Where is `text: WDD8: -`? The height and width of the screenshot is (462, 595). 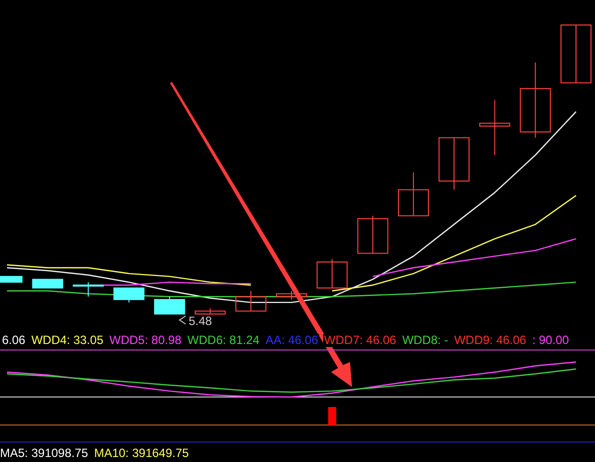 text: WDD8: - is located at coordinates (425, 340).